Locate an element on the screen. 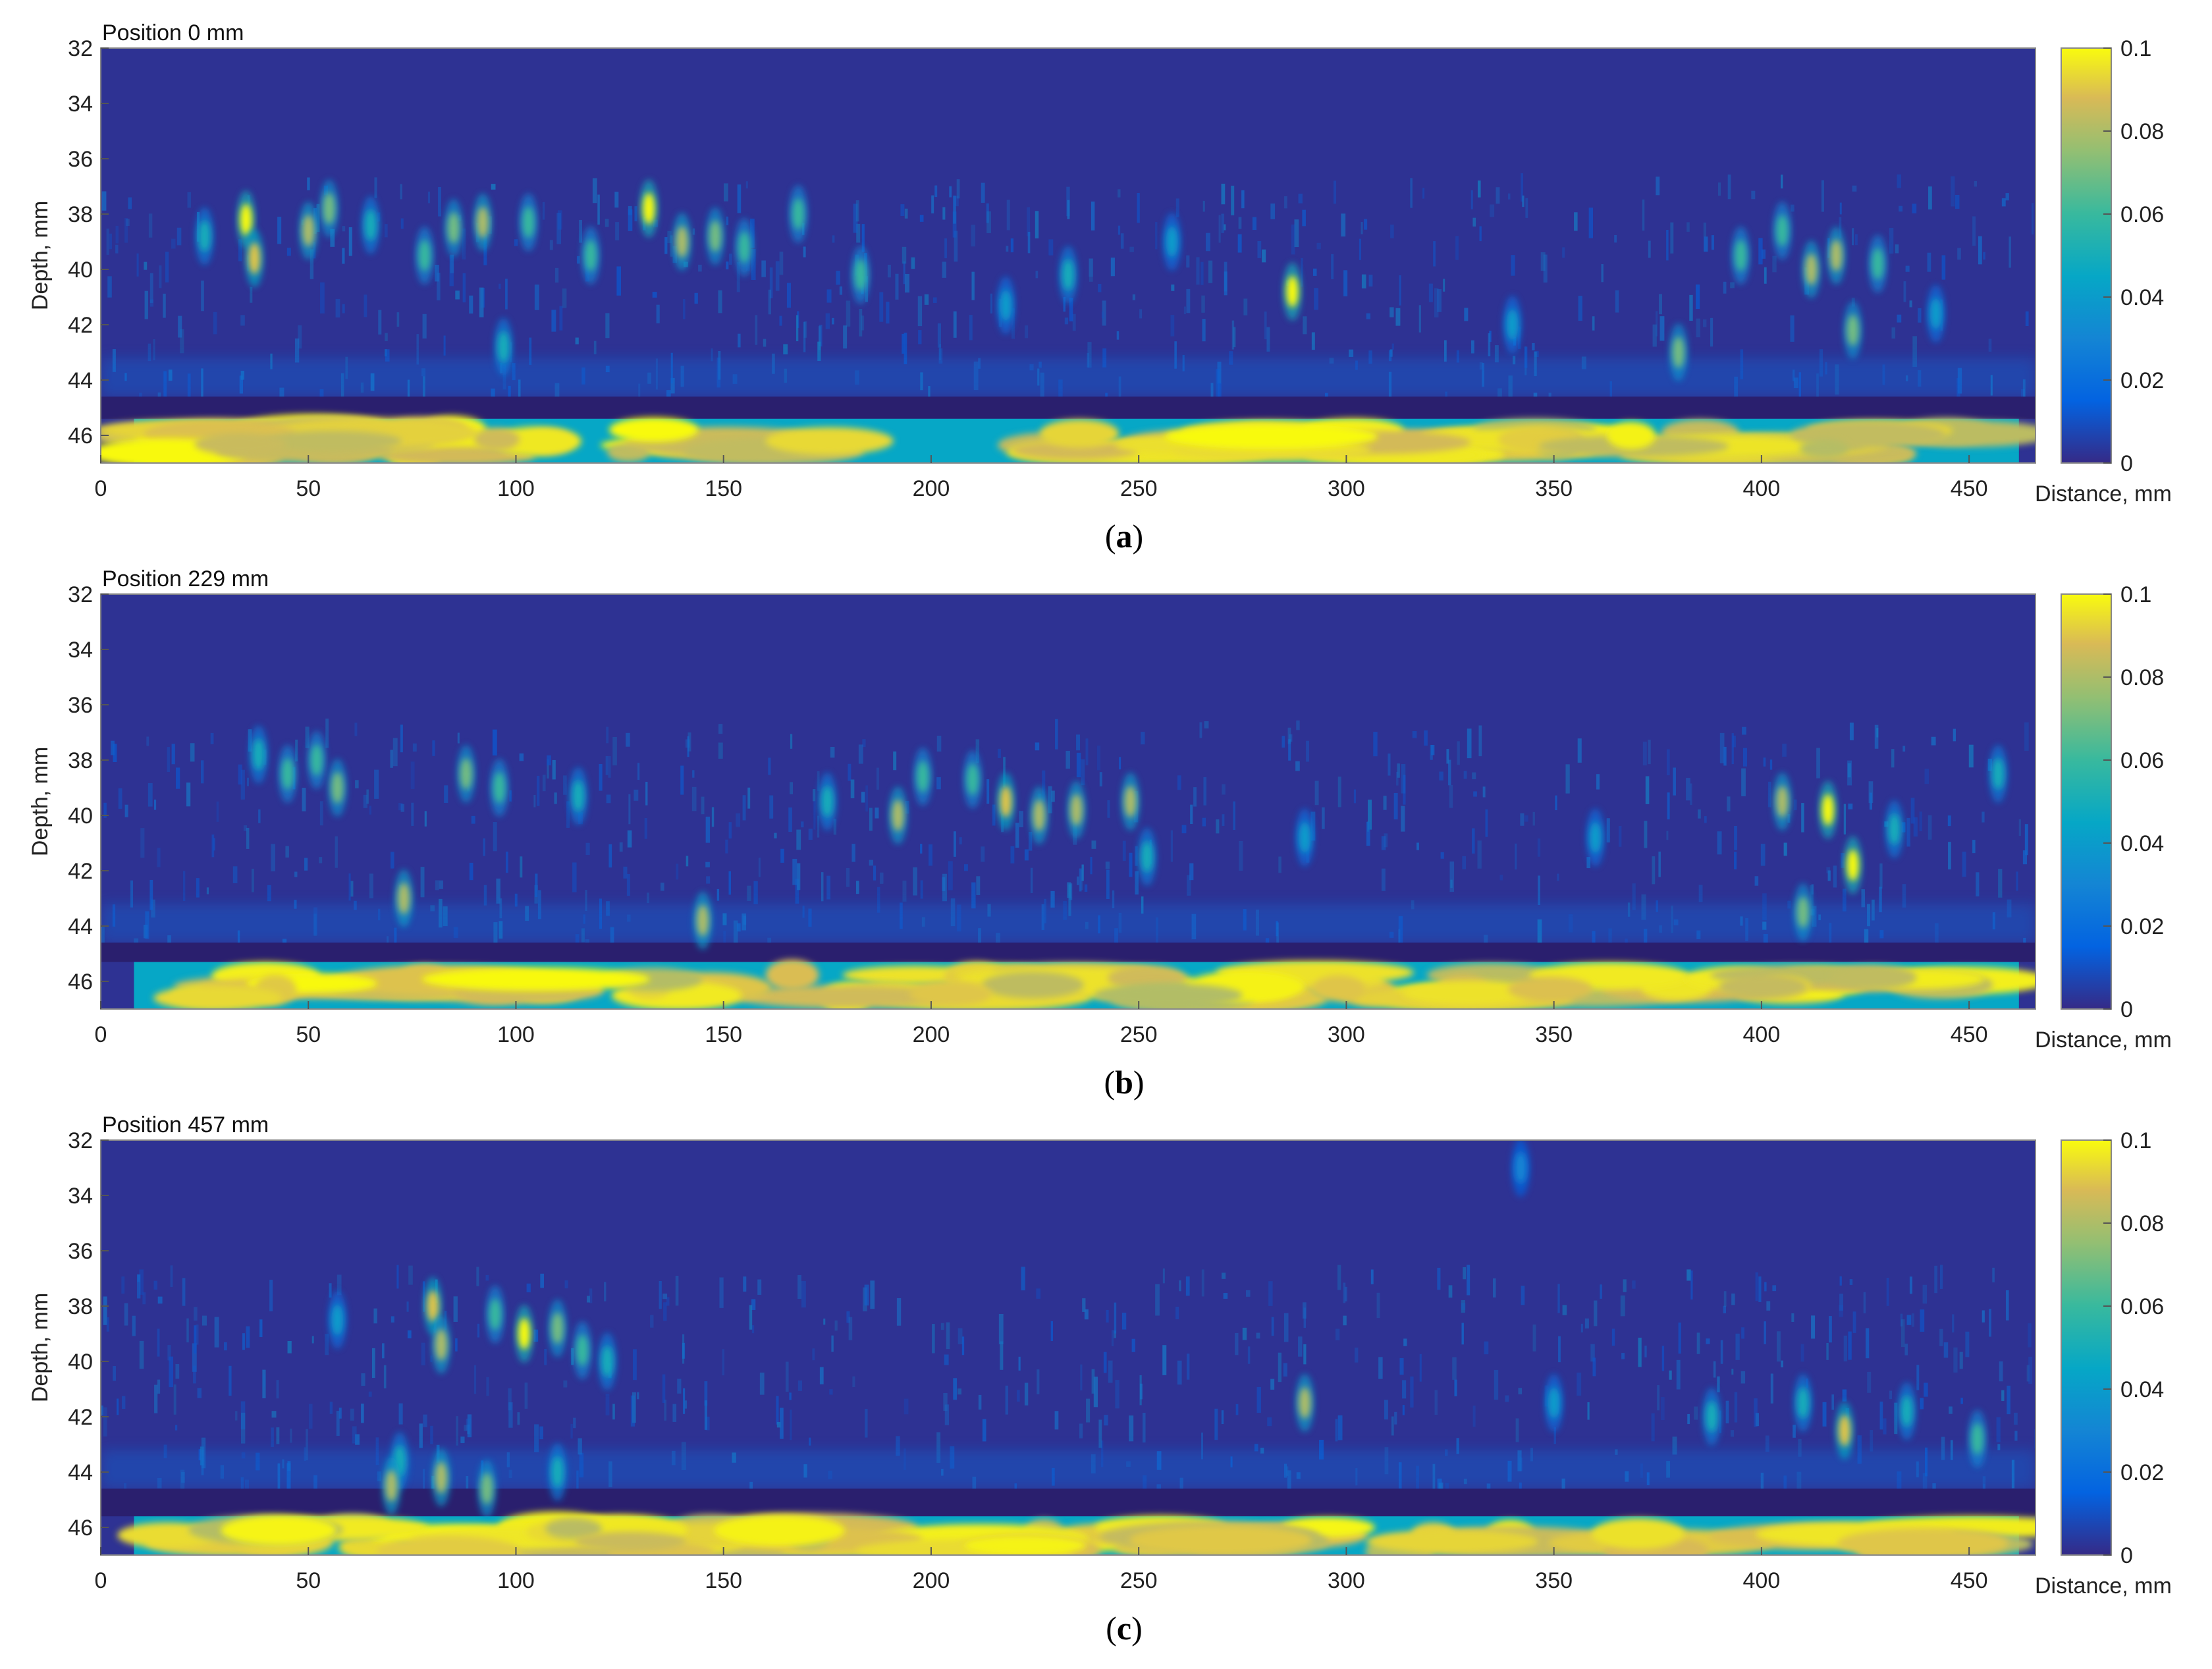 The width and height of the screenshot is (2212, 1669). y-axis-label: Depth, mm is located at coordinates (40, 1347).